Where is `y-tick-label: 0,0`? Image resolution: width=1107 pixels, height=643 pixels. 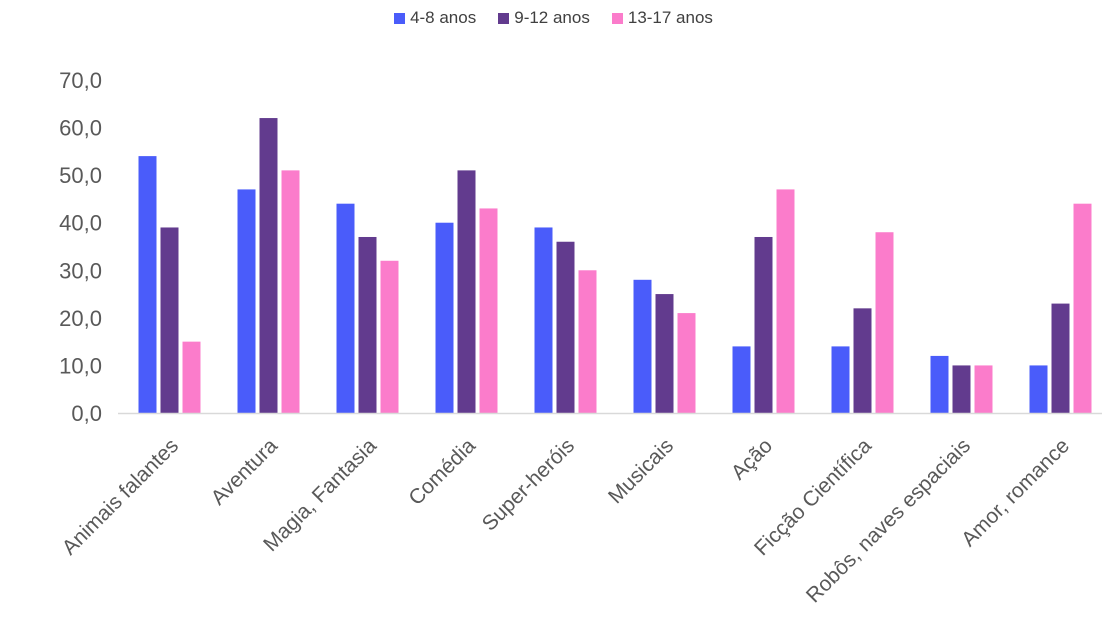
y-tick-label: 0,0 is located at coordinates (86, 413).